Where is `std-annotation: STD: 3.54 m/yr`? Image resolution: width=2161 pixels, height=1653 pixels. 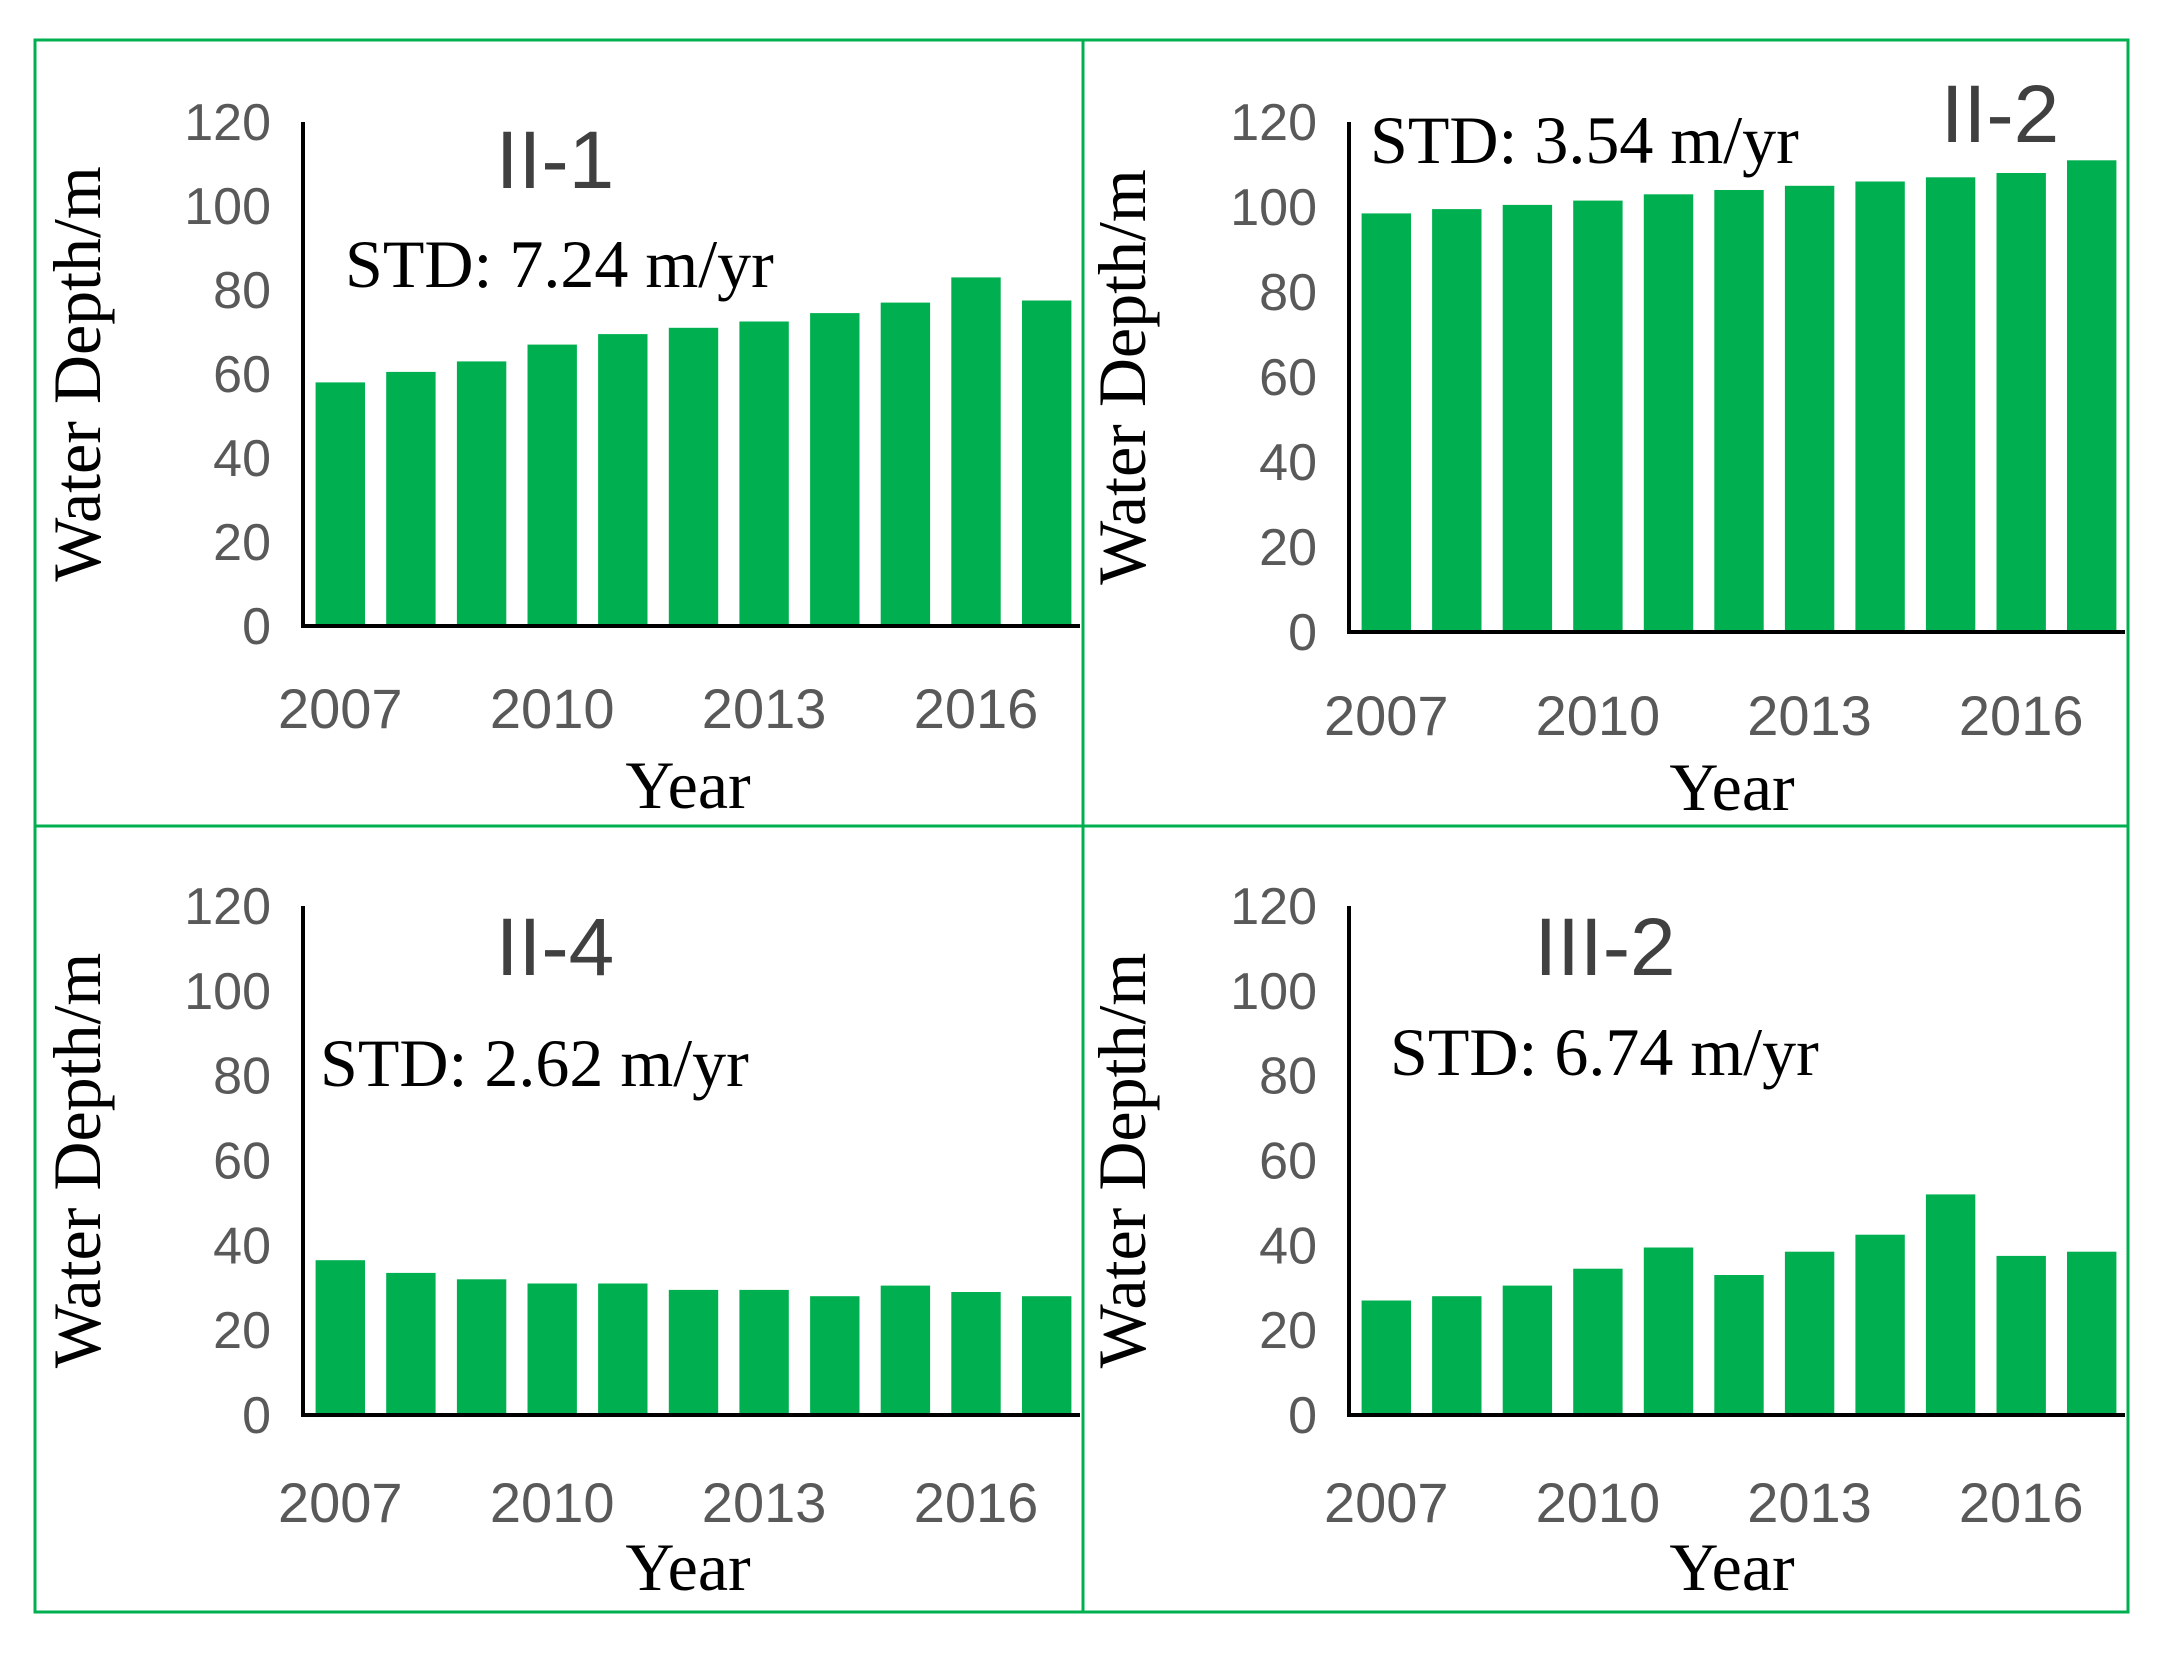
std-annotation: STD: 3.54 m/yr is located at coordinates (1584, 140).